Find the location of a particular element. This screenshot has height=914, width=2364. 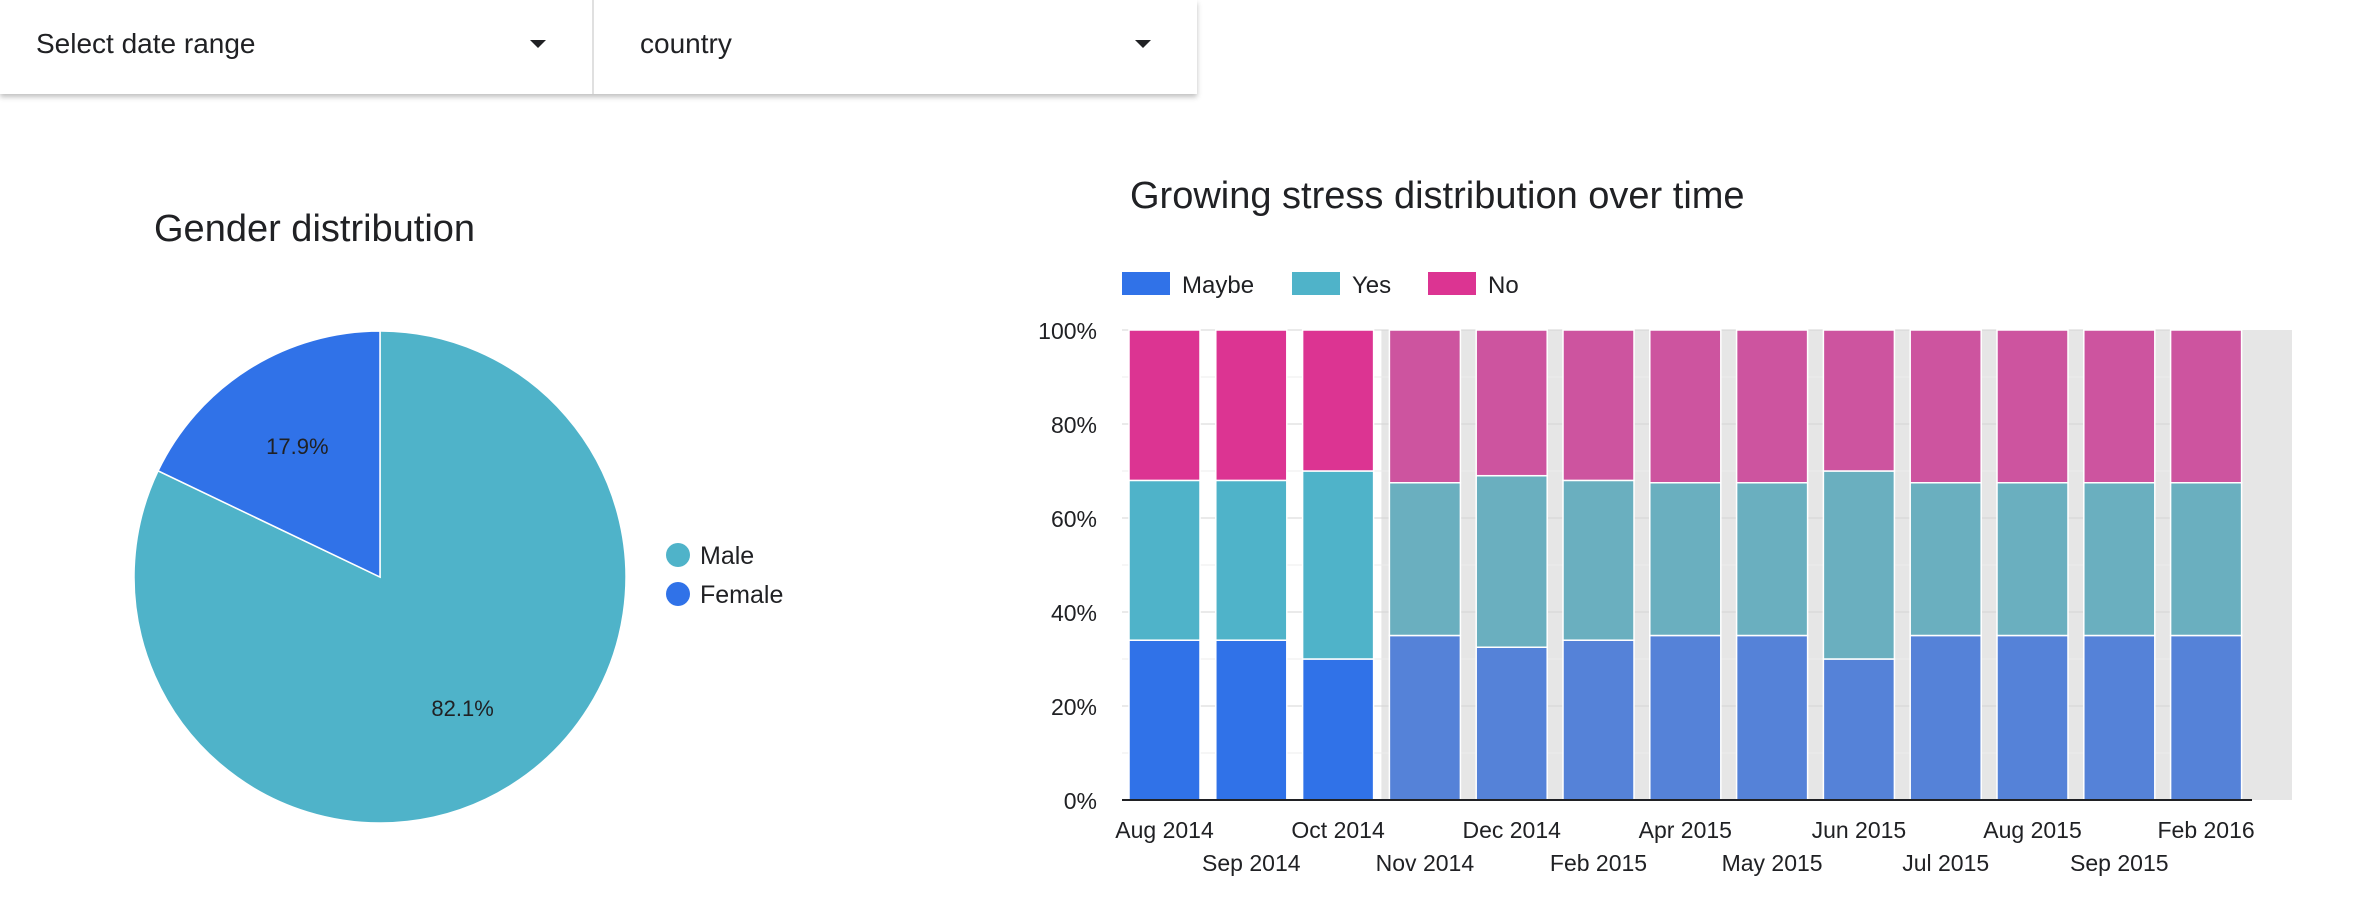

x-tick-label: Apr 2015 is located at coordinates (1685, 830).